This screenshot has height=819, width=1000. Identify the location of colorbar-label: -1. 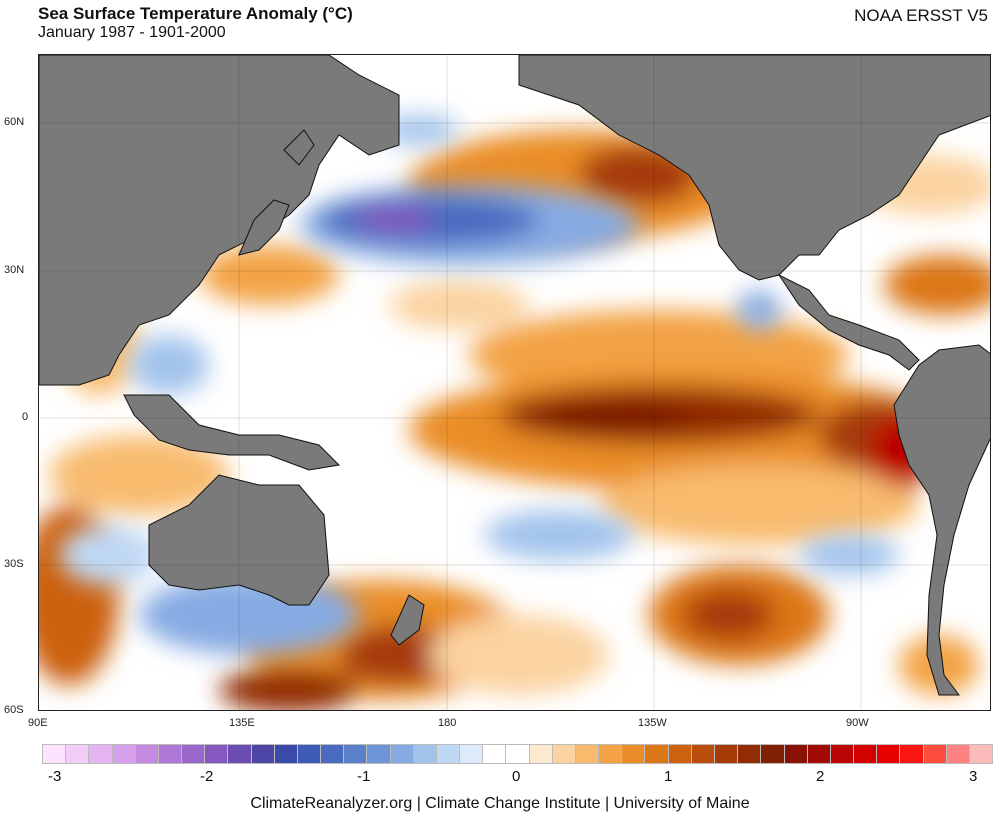
(364, 776).